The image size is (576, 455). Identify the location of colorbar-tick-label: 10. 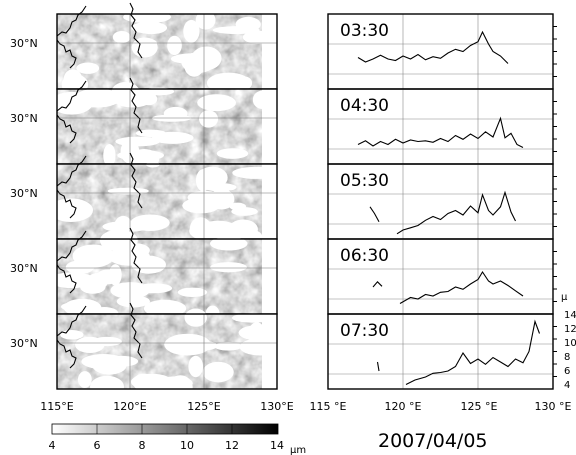
(187, 445).